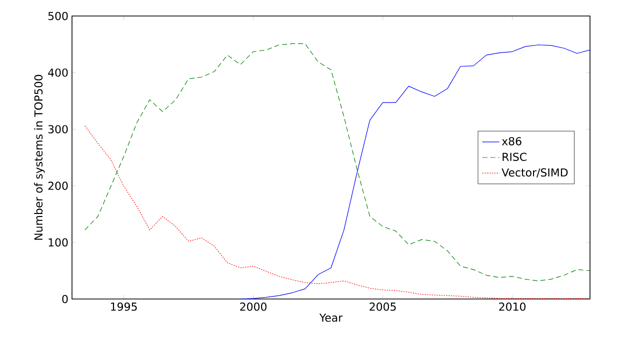  Describe the element at coordinates (58, 16) in the screenshot. I see `y-tick-label: 500` at that location.